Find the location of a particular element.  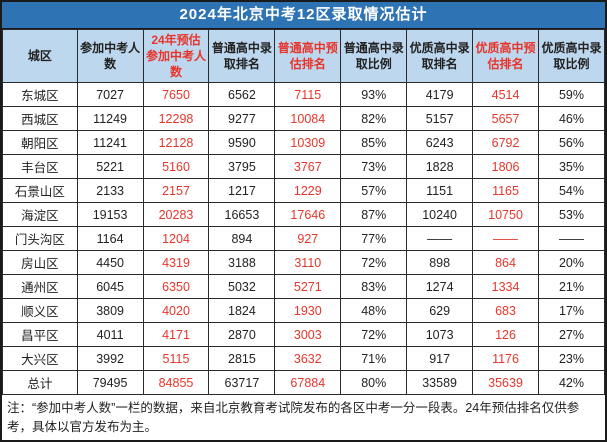

value-cell: 1824 is located at coordinates (242, 310).